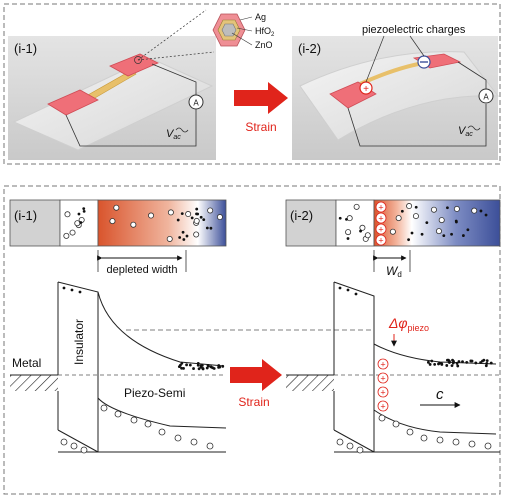  I want to click on ammeter-symbol: A, so click(486, 97).